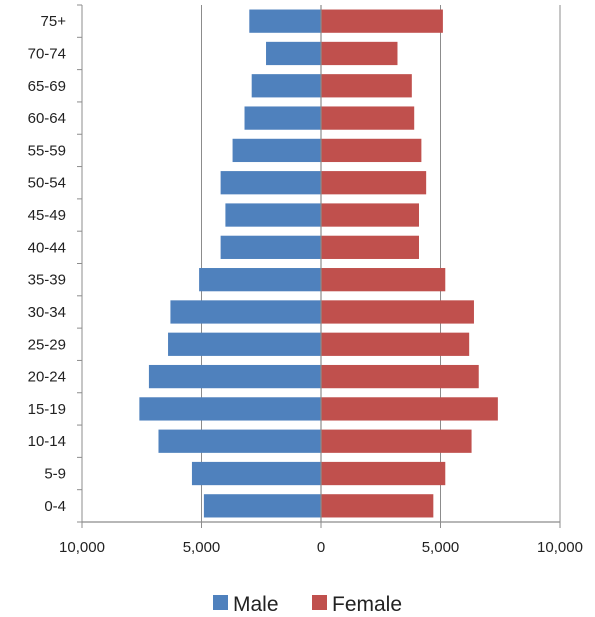  Describe the element at coordinates (47, 312) in the screenshot. I see `y-tick-label: 30-34` at that location.